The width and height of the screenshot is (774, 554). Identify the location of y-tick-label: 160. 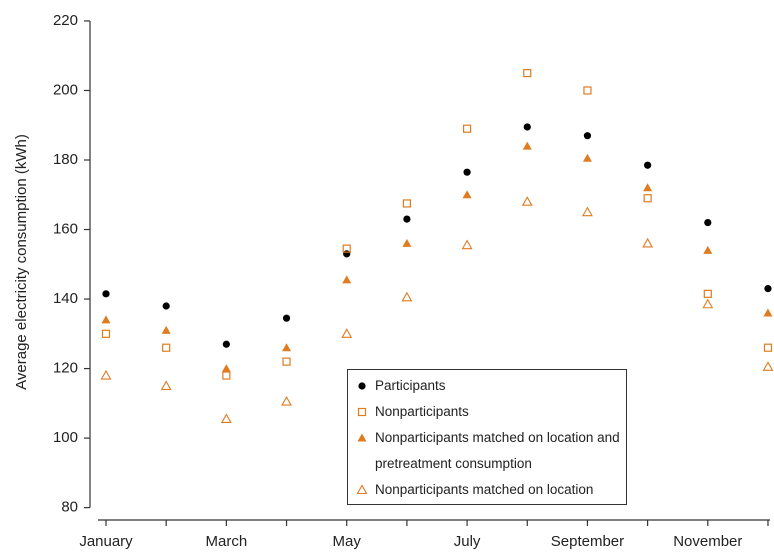
(65, 228).